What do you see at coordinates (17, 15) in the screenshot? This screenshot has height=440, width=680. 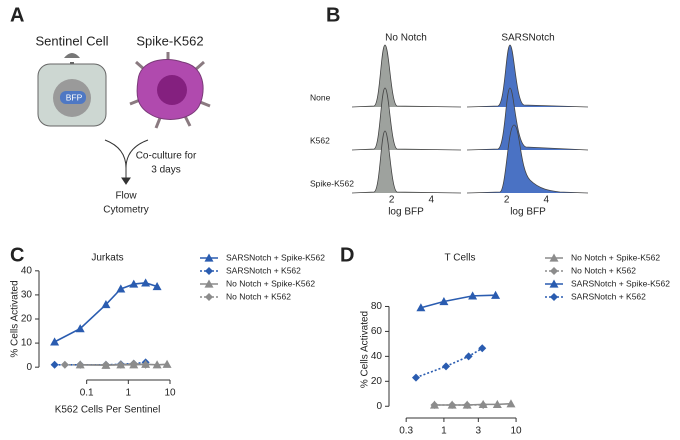 I see `panel-label: A` at bounding box center [17, 15].